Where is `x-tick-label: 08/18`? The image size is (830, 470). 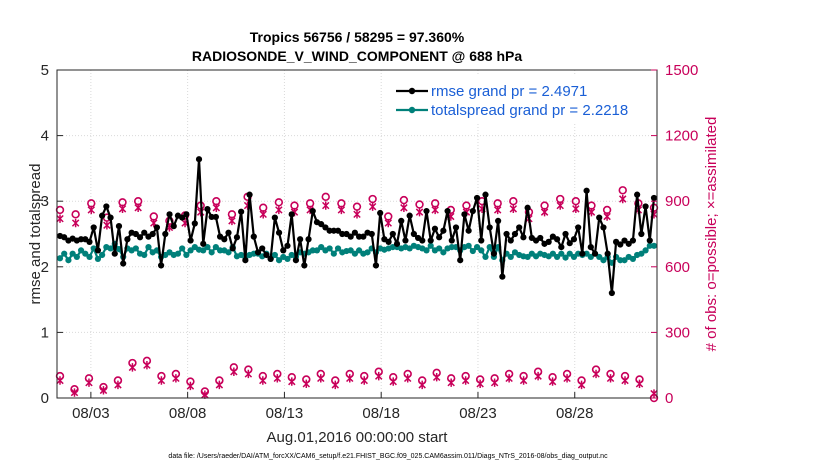 x-tick-label: 08/18 is located at coordinates (381, 413).